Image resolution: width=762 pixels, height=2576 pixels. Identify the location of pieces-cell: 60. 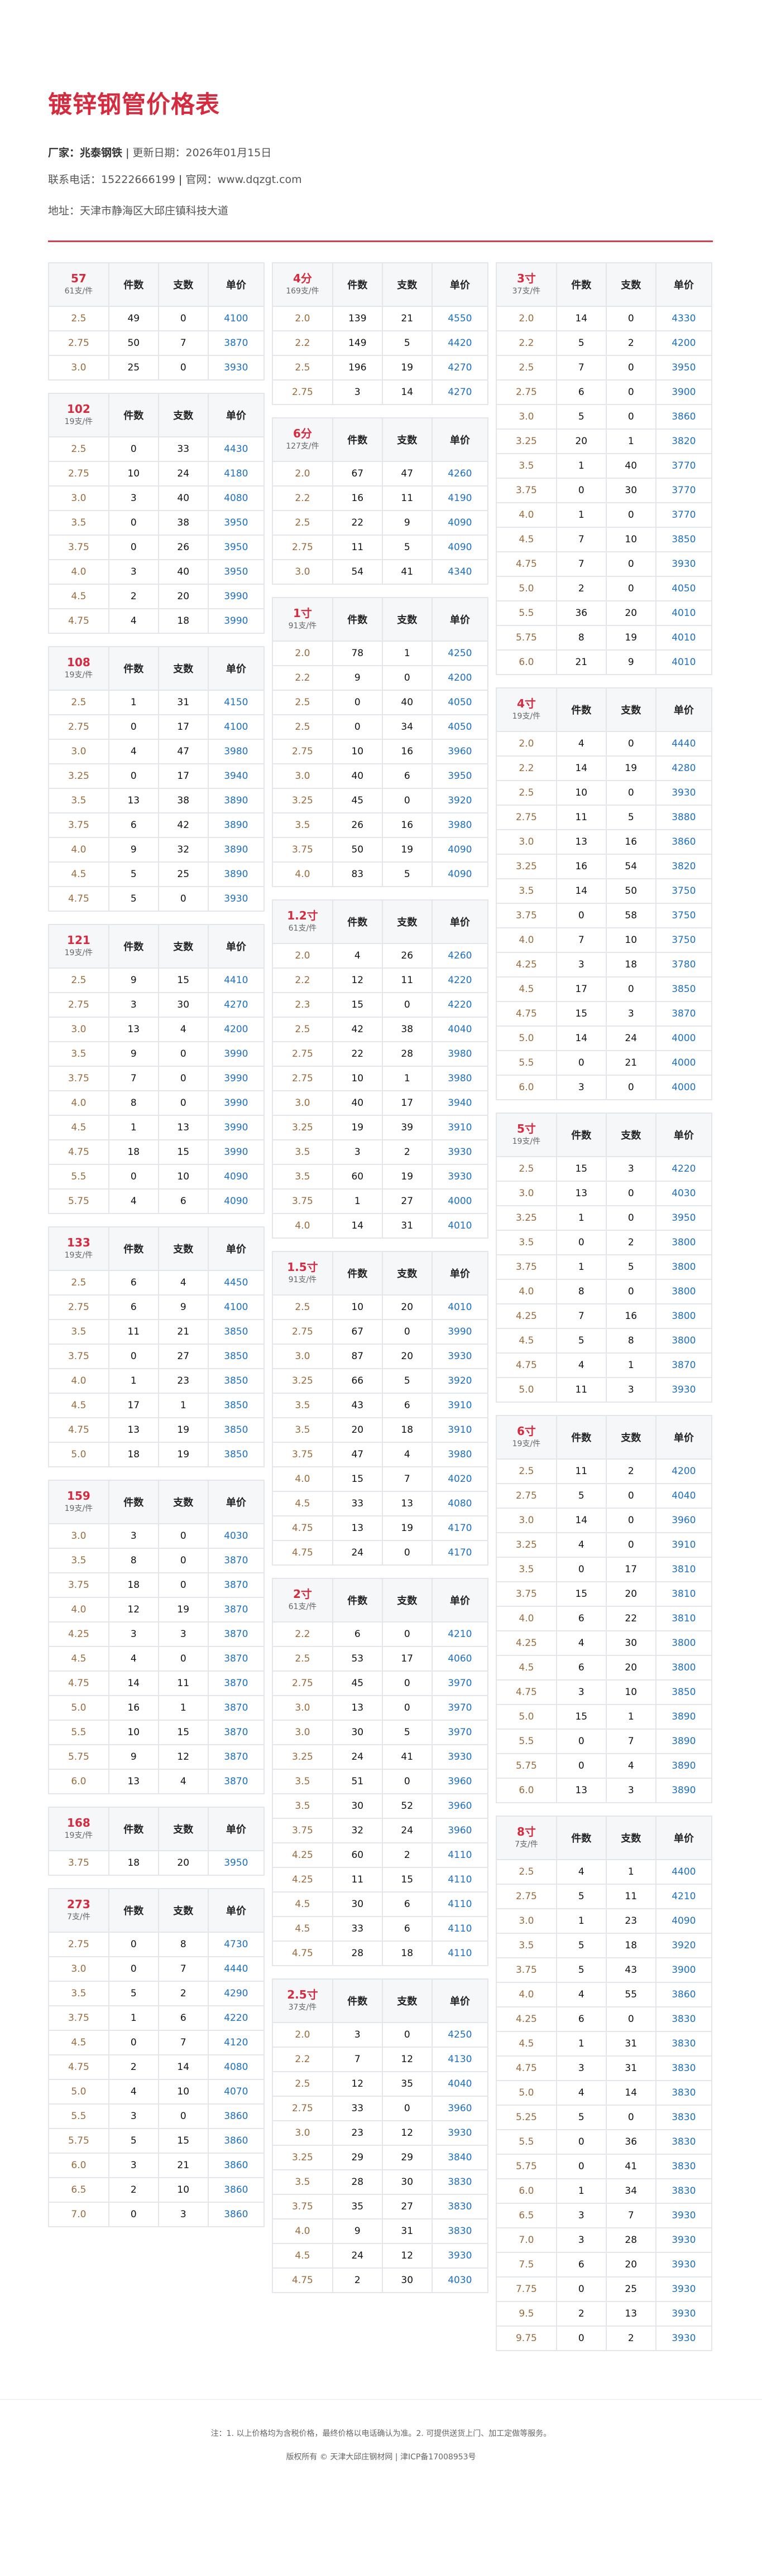
(357, 1855).